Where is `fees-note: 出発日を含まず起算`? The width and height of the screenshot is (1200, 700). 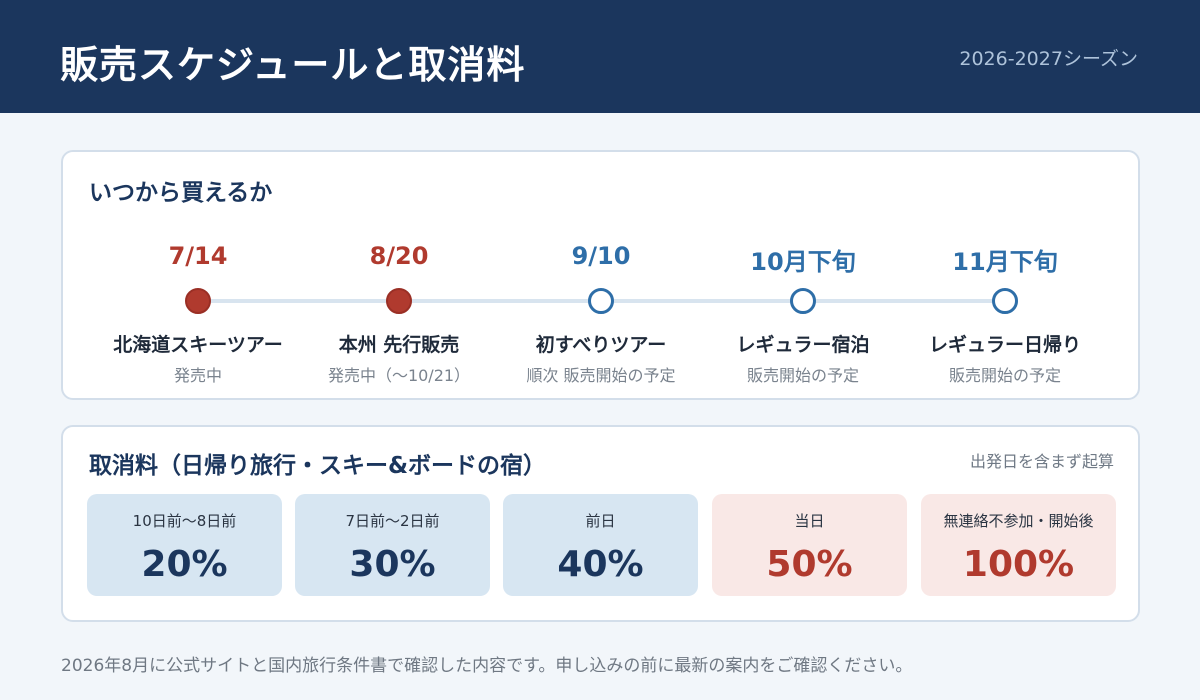 fees-note: 出発日を含まず起算 is located at coordinates (1041, 461).